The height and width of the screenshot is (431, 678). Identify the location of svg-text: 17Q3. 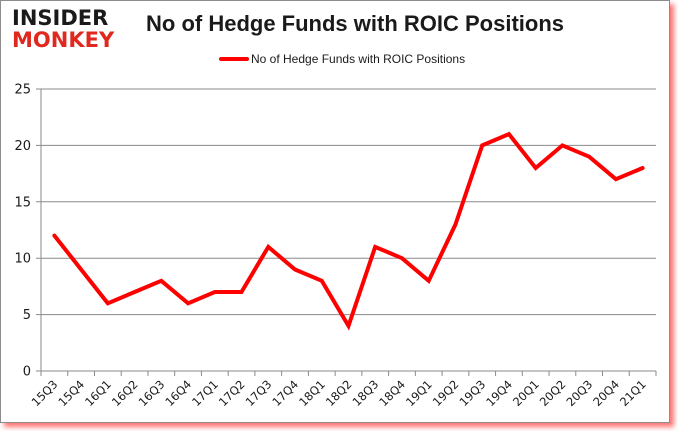
(259, 393).